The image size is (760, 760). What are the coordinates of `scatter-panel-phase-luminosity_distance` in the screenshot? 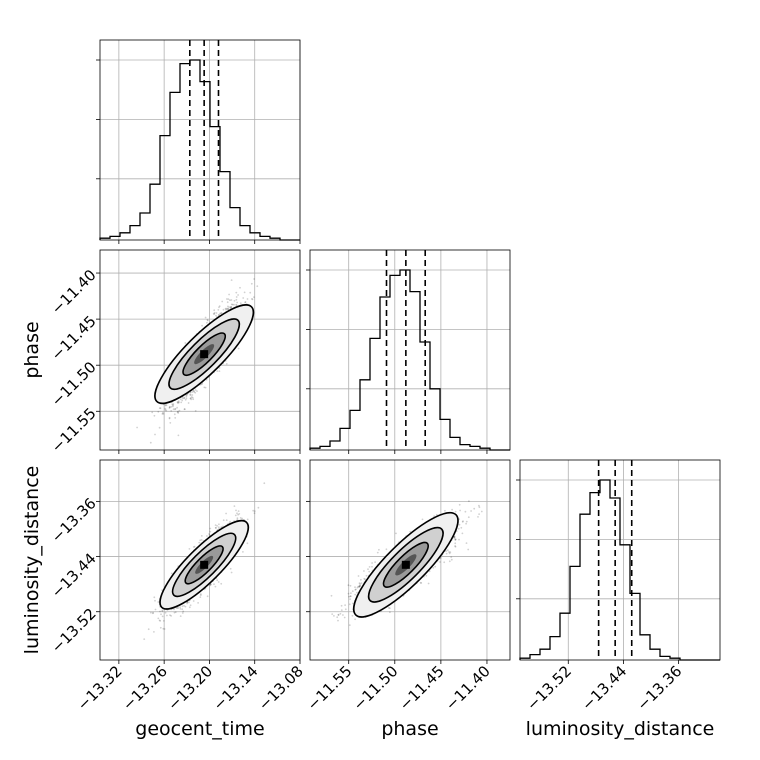 It's located at (408, 561).